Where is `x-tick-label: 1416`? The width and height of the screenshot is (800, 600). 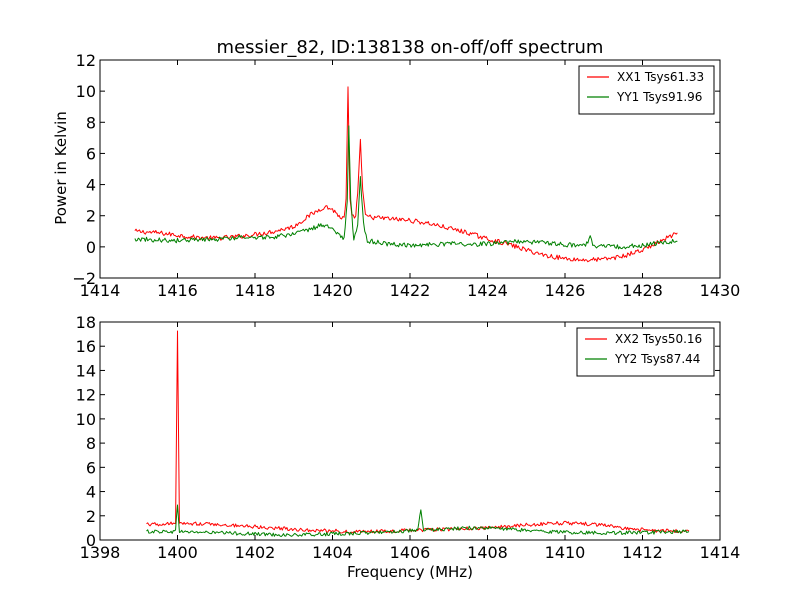 x-tick-label: 1416 is located at coordinates (177, 290).